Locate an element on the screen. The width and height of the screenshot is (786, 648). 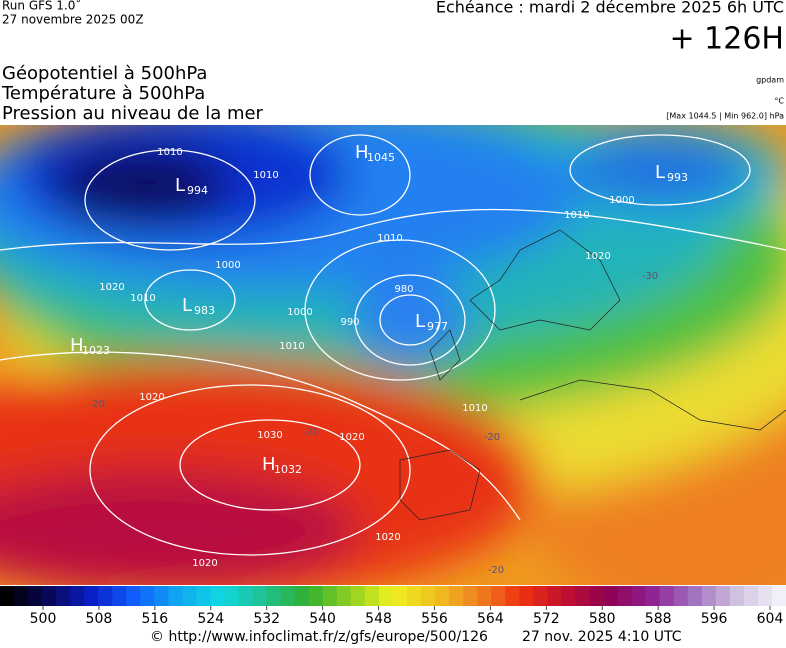
colorbar-label: 588 is located at coordinates (658, 619).